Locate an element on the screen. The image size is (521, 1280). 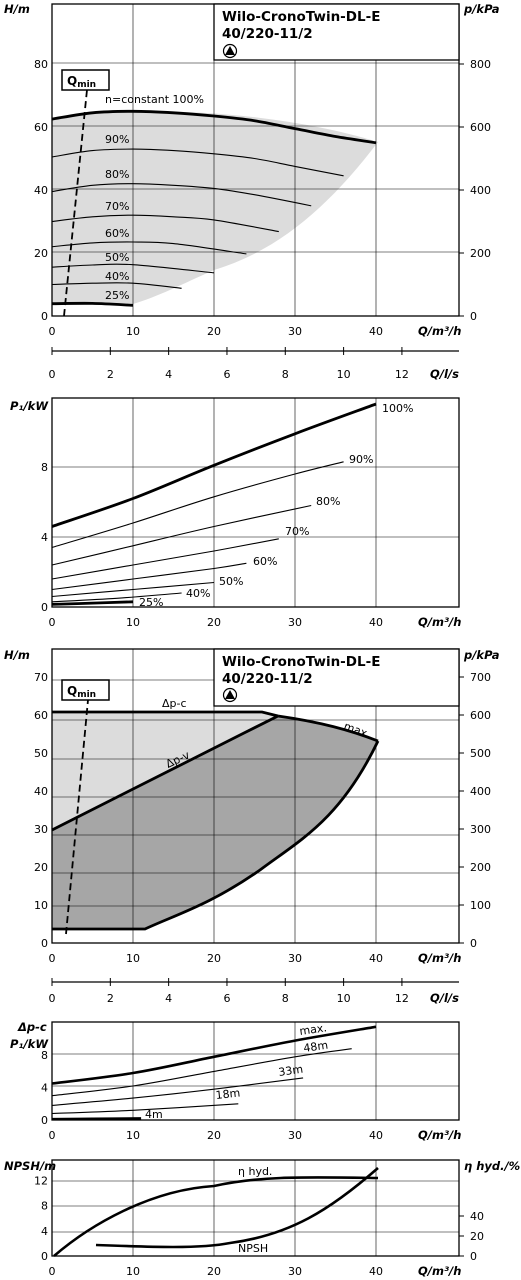
p1-ytick-0: 0 is located at coordinates (44, 607).